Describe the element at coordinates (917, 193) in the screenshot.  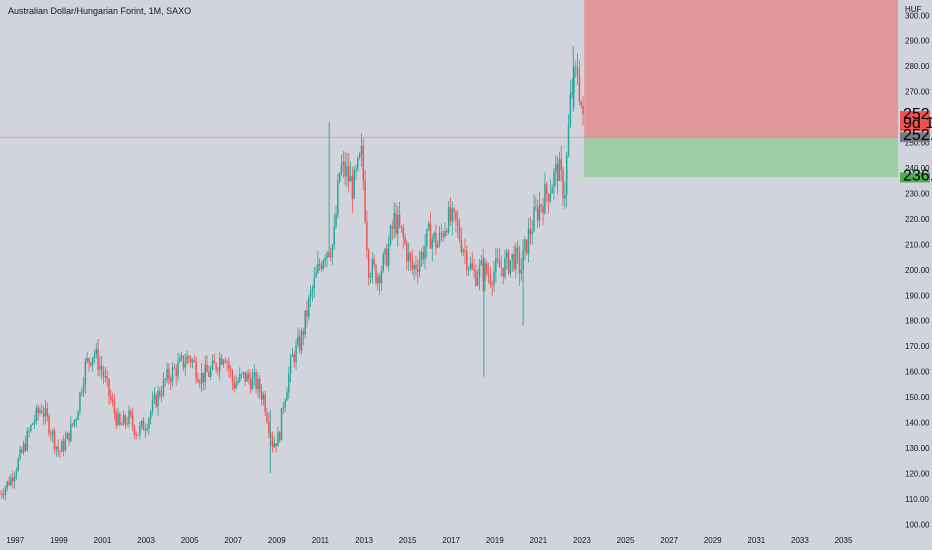
I see `price-tick-label: 230.00` at that location.